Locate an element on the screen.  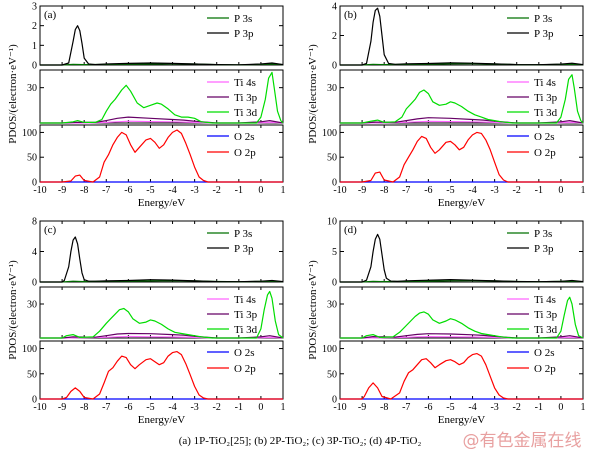
y-tick-label: 1 is located at coordinates (34, 46).